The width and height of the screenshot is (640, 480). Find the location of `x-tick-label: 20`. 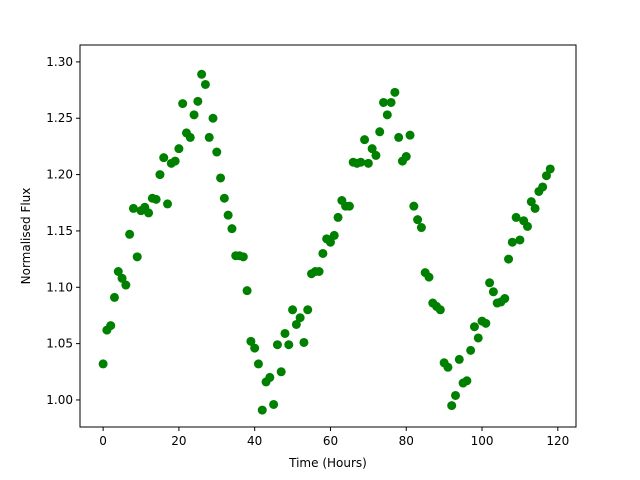

x-tick-label: 20 is located at coordinates (178, 441).